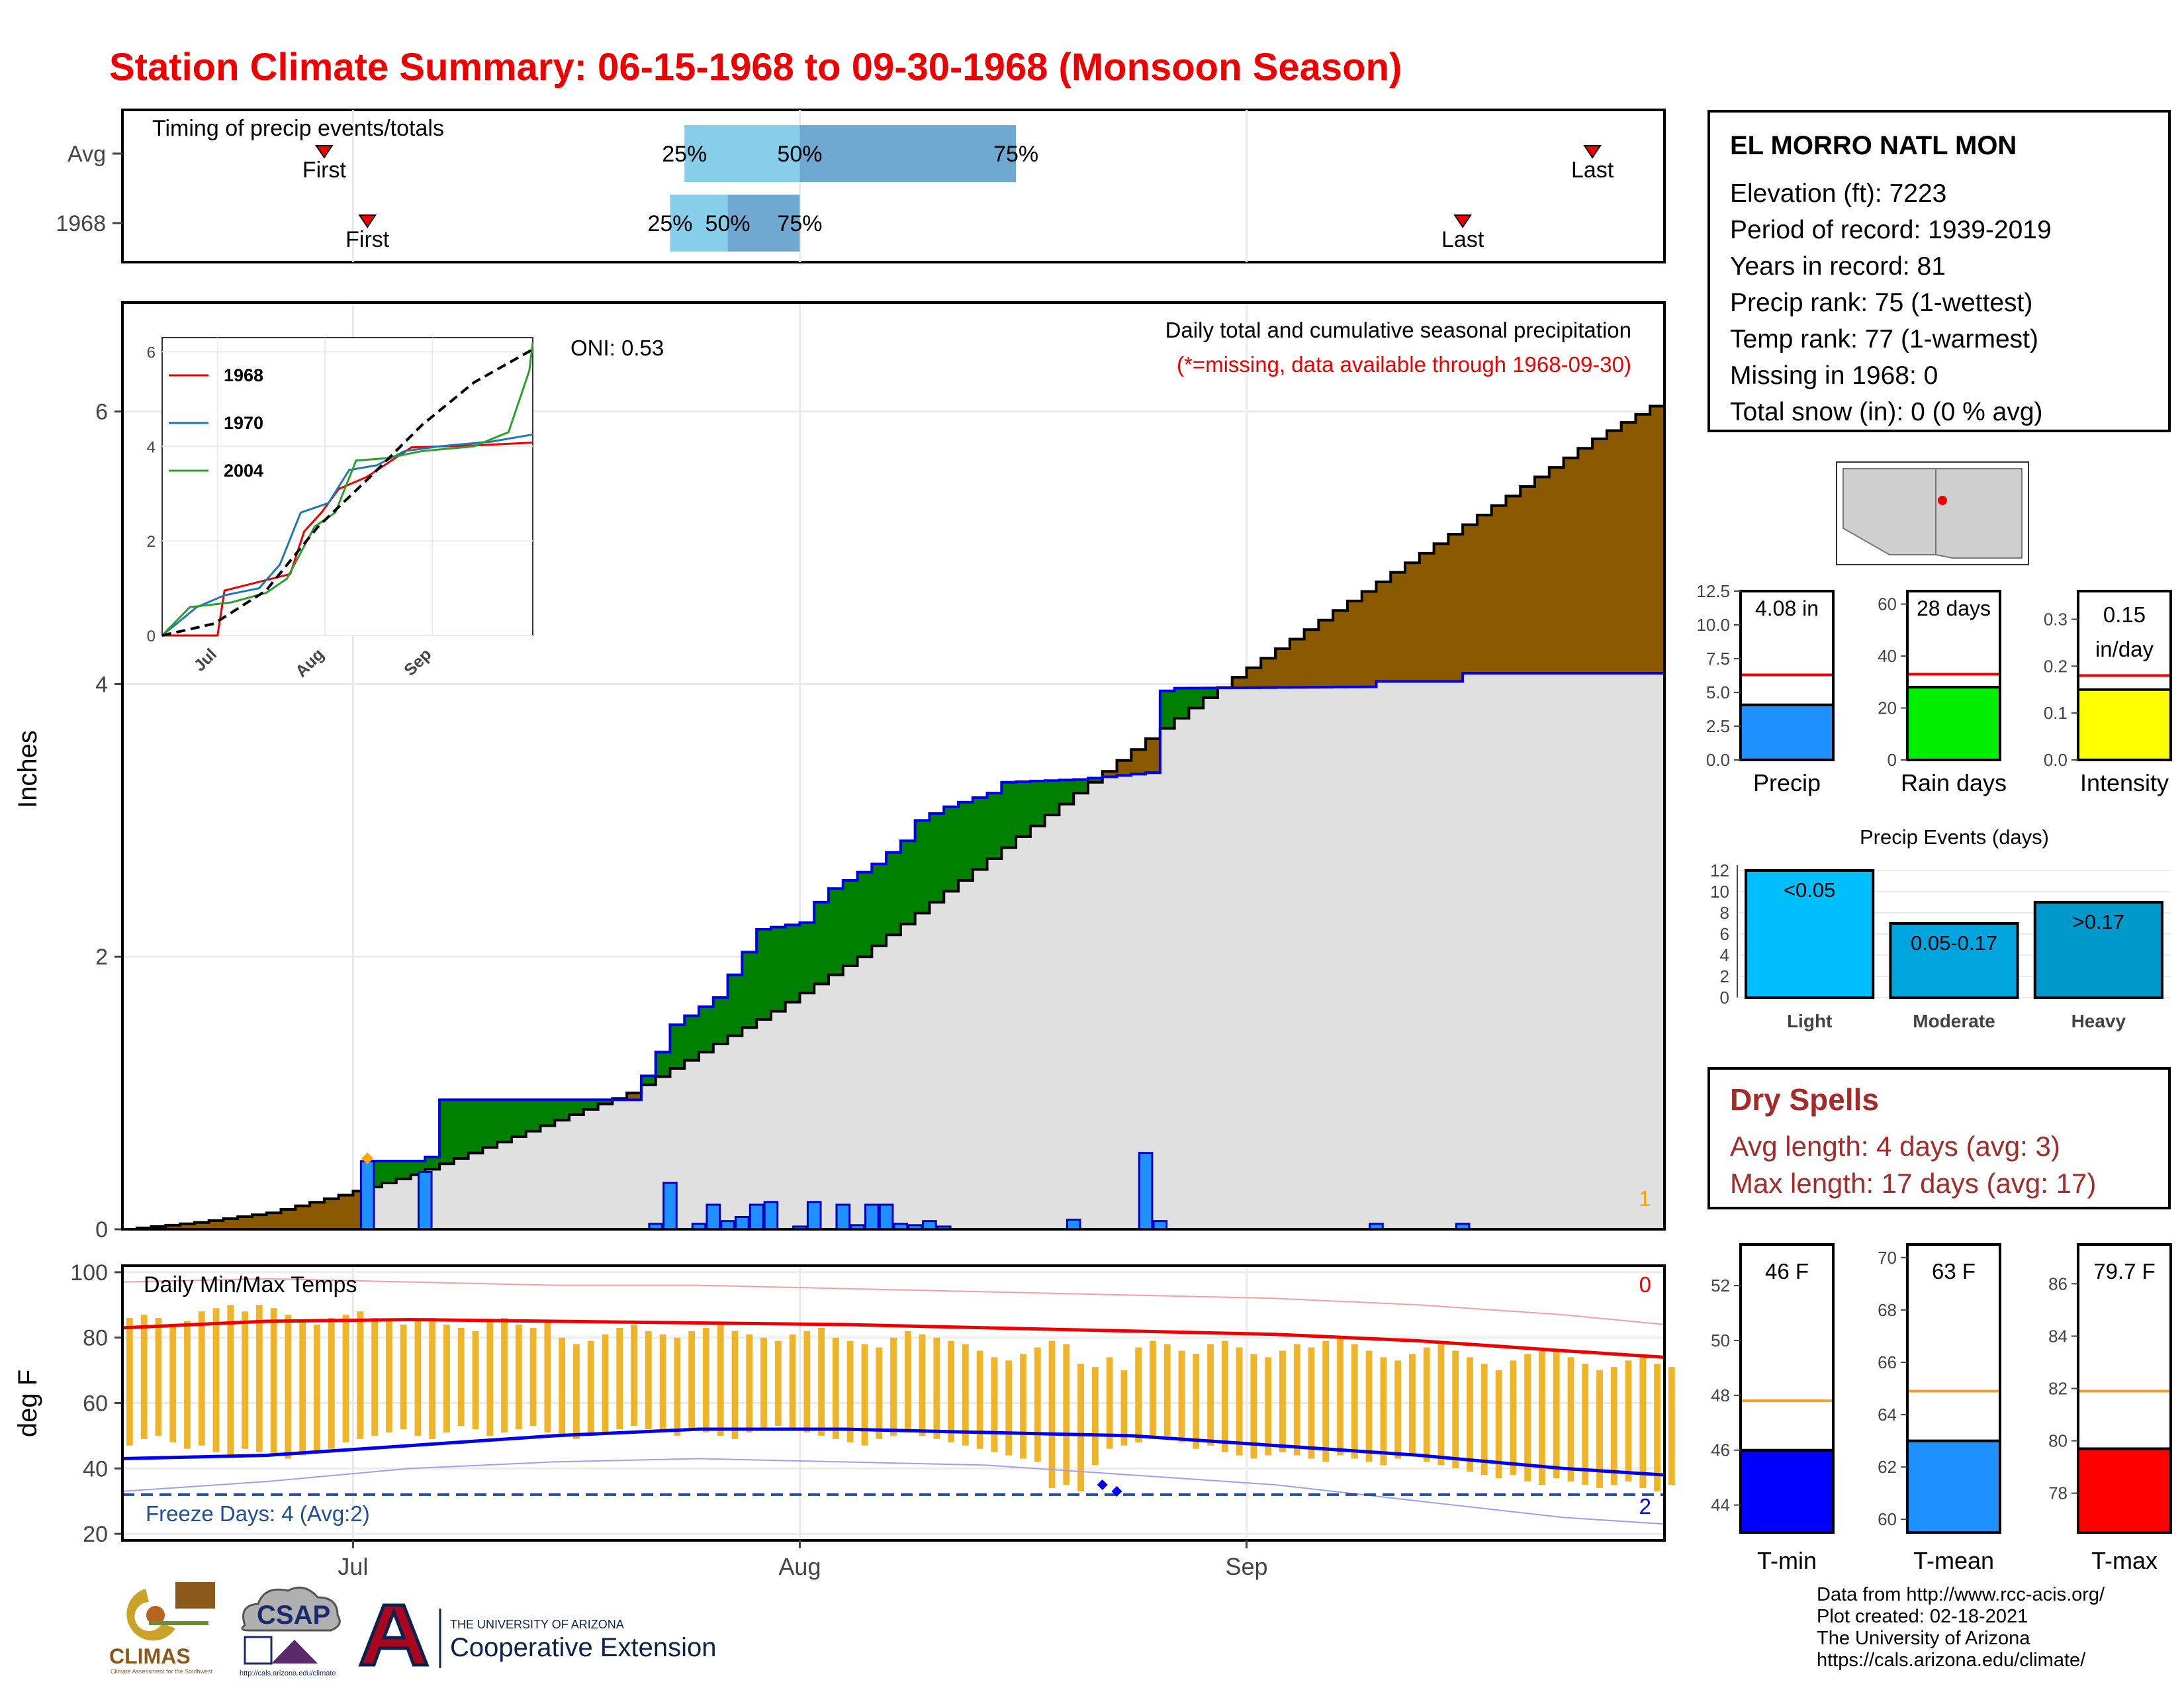 This screenshot has height=1688, width=2184. I want to click on summary-value-label: 63 F, so click(1954, 1271).